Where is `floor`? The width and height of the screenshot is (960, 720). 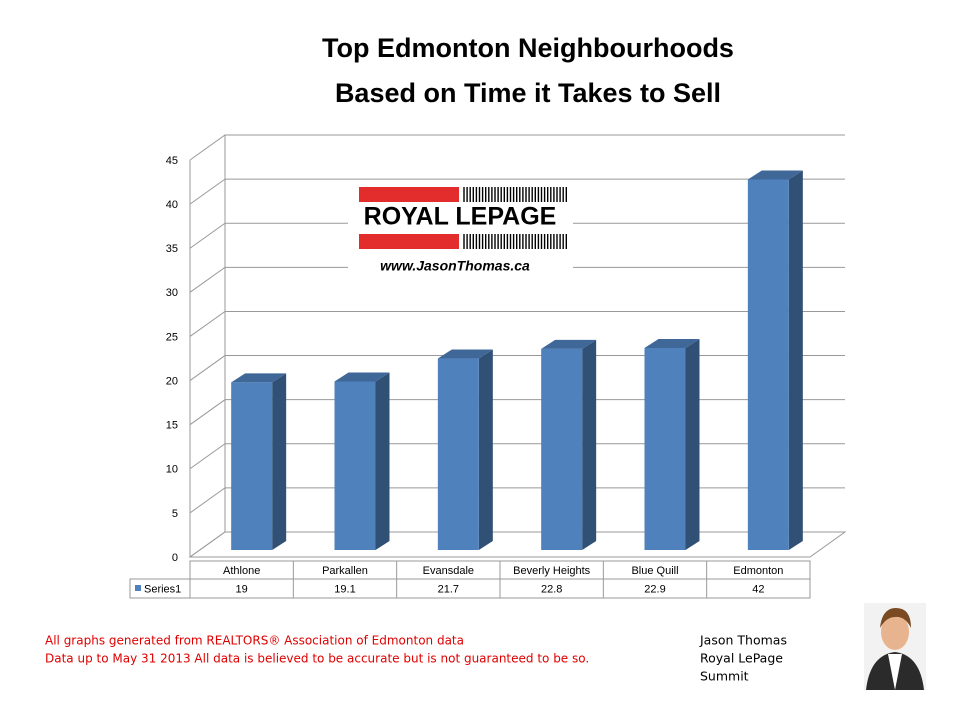 floor is located at coordinates (517, 544).